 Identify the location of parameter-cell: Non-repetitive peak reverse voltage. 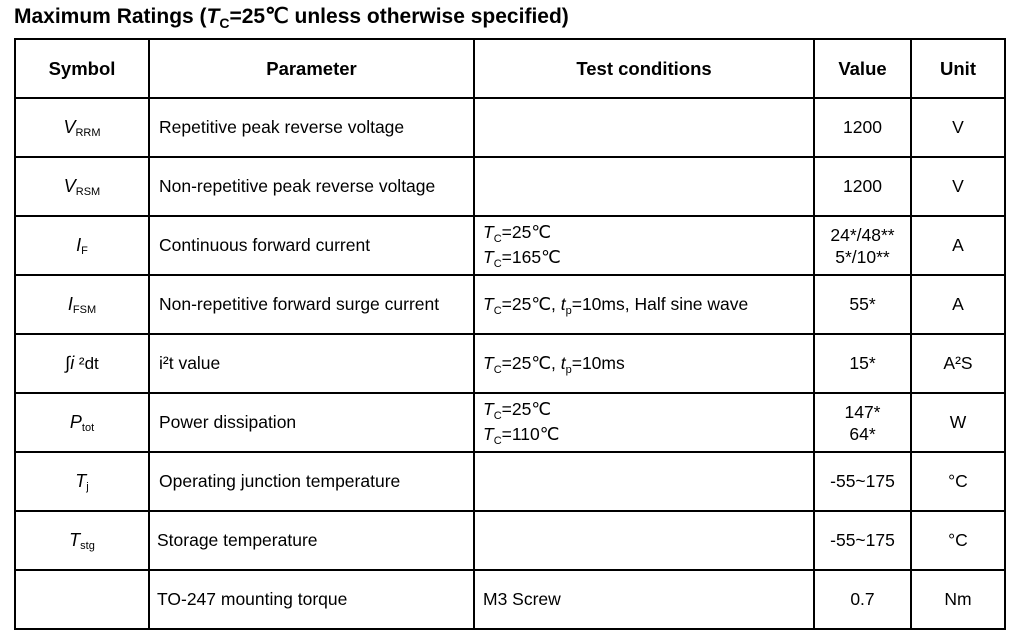
(311, 186).